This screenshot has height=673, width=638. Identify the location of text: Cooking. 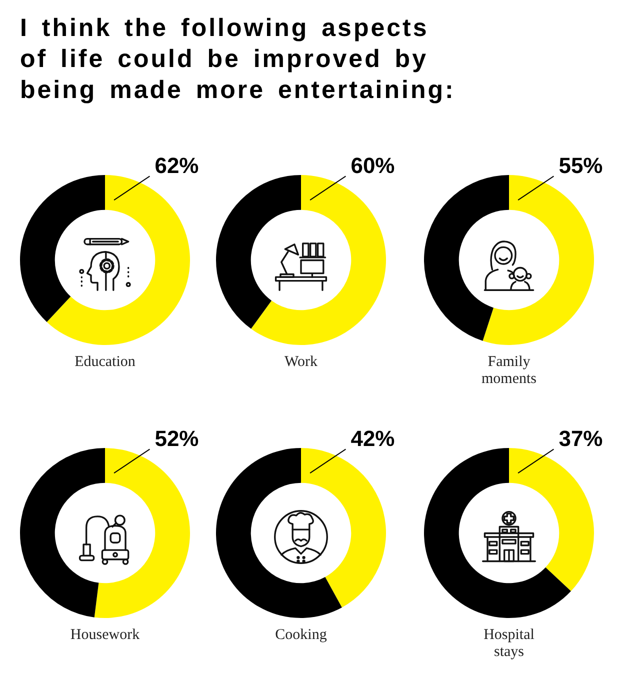
(301, 635).